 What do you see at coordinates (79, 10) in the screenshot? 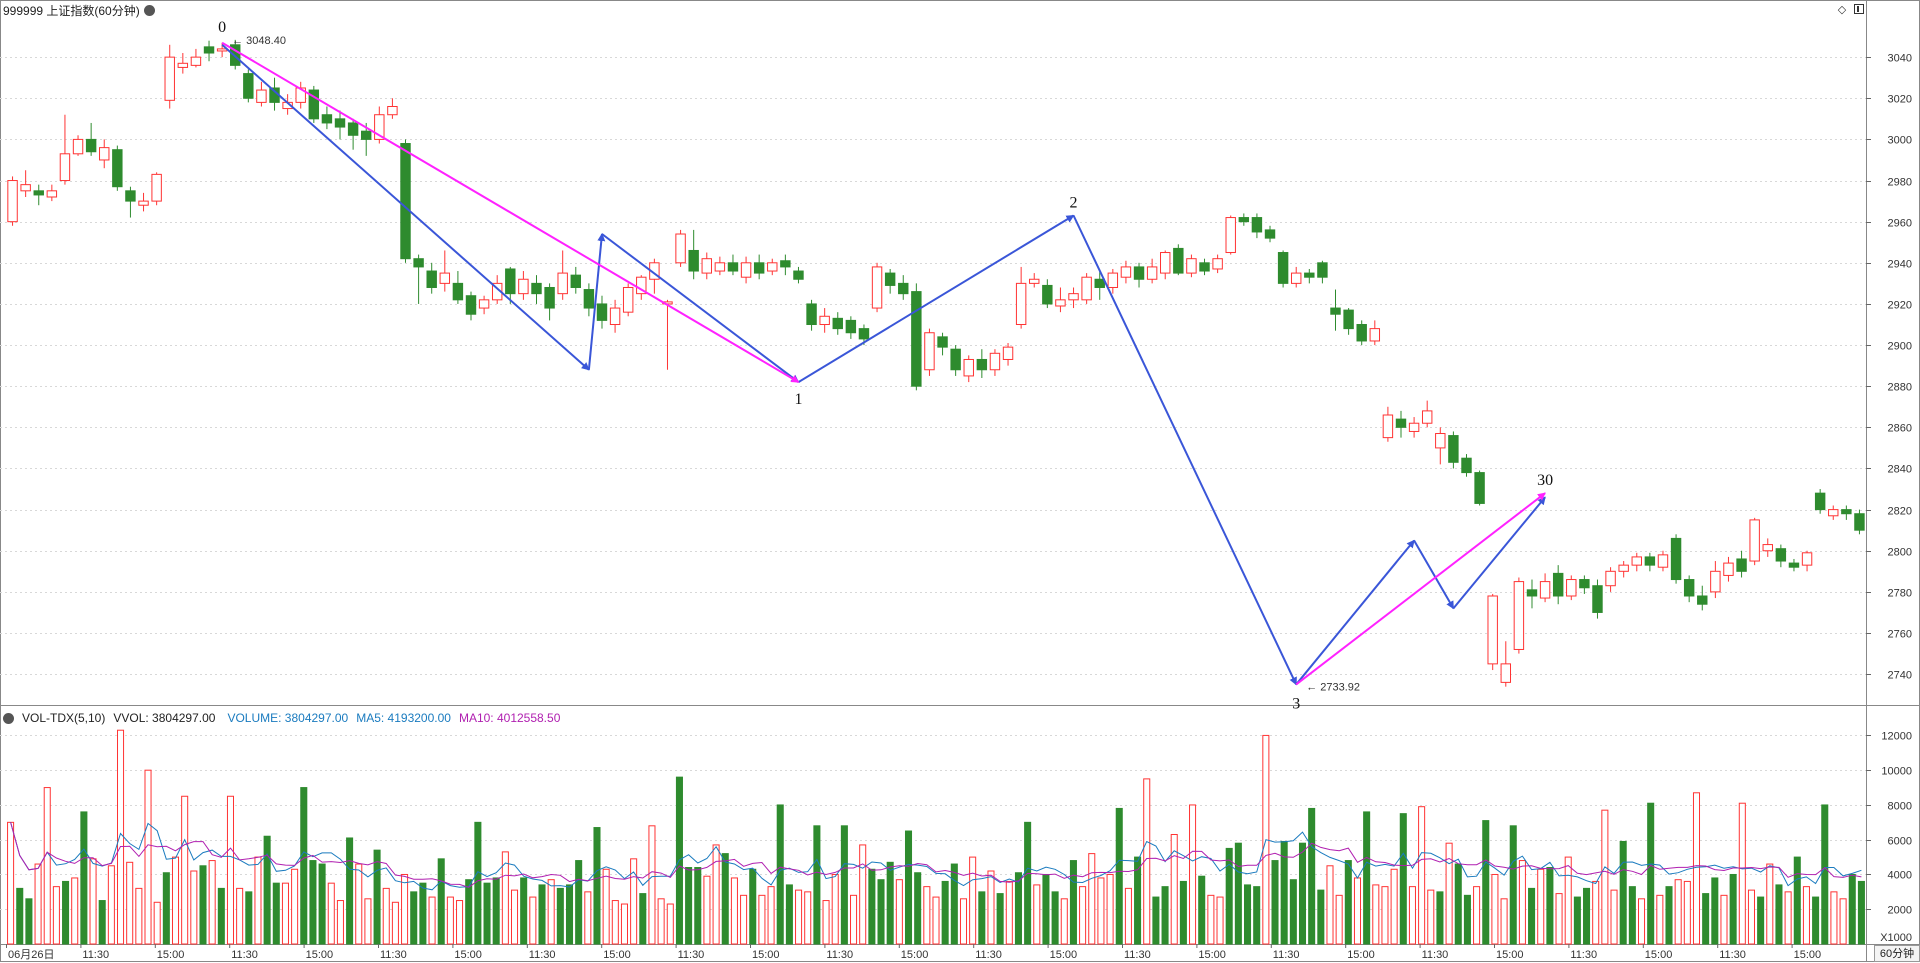
I see `chart-title-bar: 999999 上证指数(60分钟)` at bounding box center [79, 10].